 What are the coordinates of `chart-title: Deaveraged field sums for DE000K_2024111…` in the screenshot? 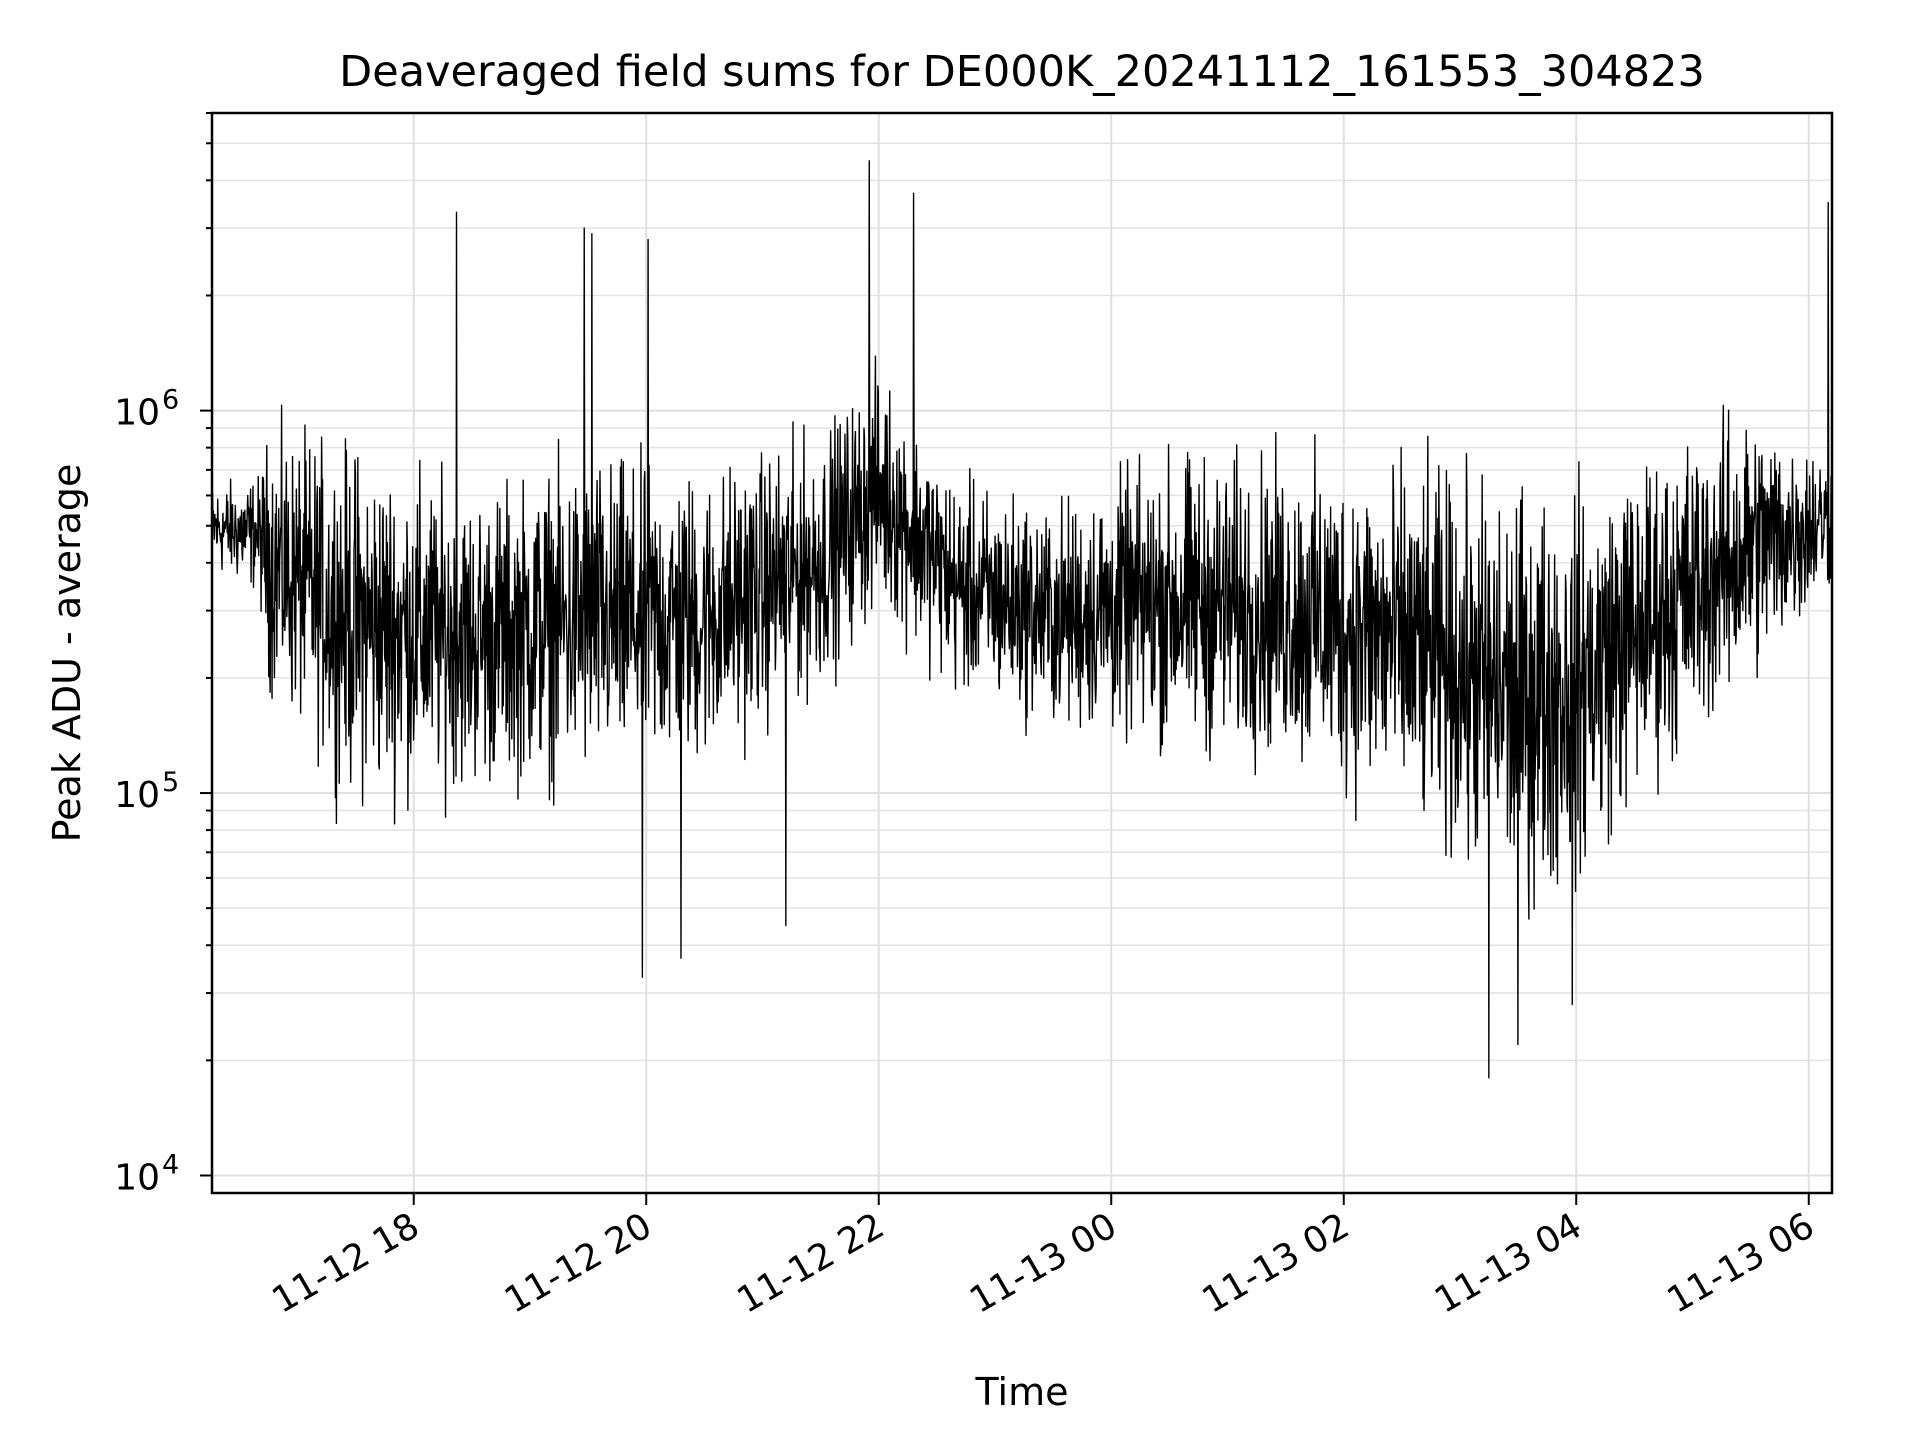 It's located at (1022, 72).